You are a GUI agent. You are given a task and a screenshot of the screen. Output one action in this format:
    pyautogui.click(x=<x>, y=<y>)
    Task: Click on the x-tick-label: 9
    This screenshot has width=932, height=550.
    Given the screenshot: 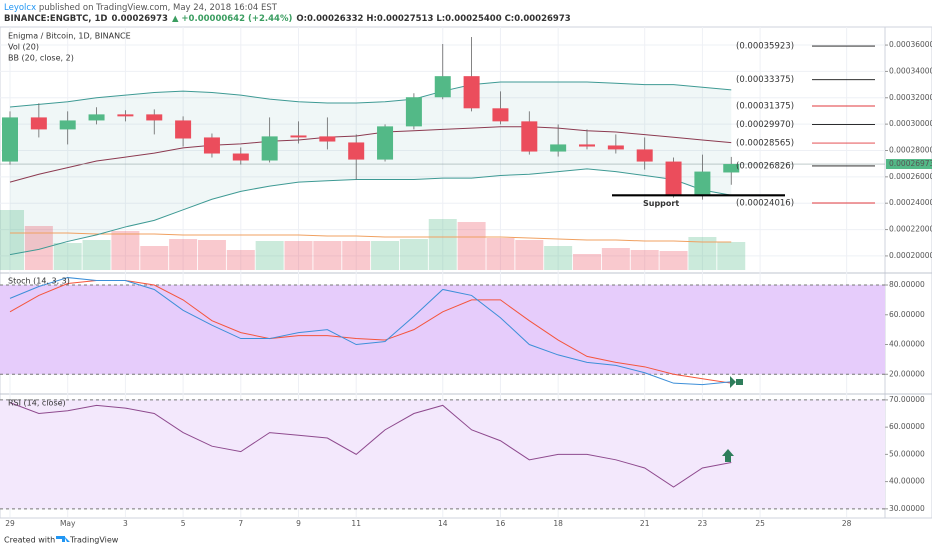 What is the action you would take?
    pyautogui.click(x=298, y=523)
    